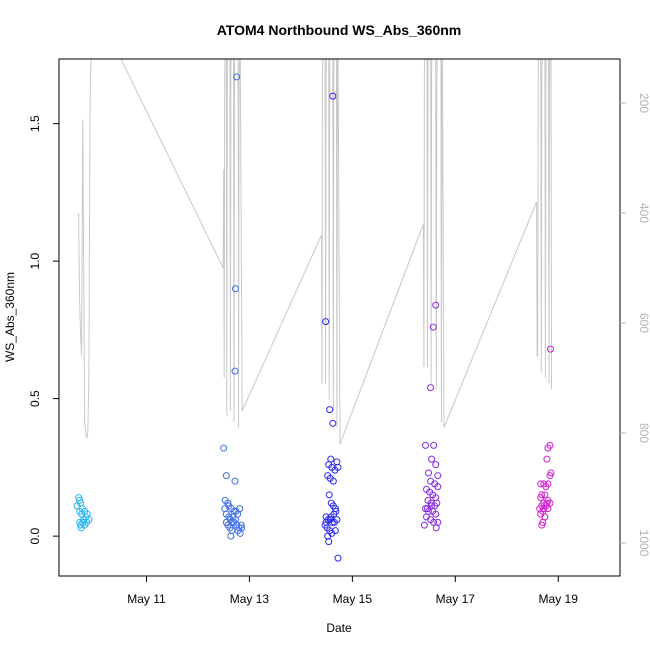  I want to click on y-axis-label: WS_Abs_360nm, so click(10, 317).